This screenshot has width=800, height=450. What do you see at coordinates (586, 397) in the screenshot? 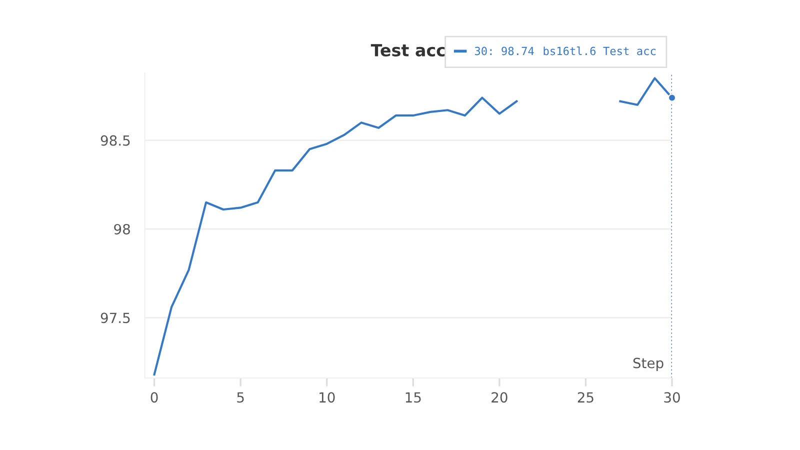
I see `x-tick-label: 25` at bounding box center [586, 397].